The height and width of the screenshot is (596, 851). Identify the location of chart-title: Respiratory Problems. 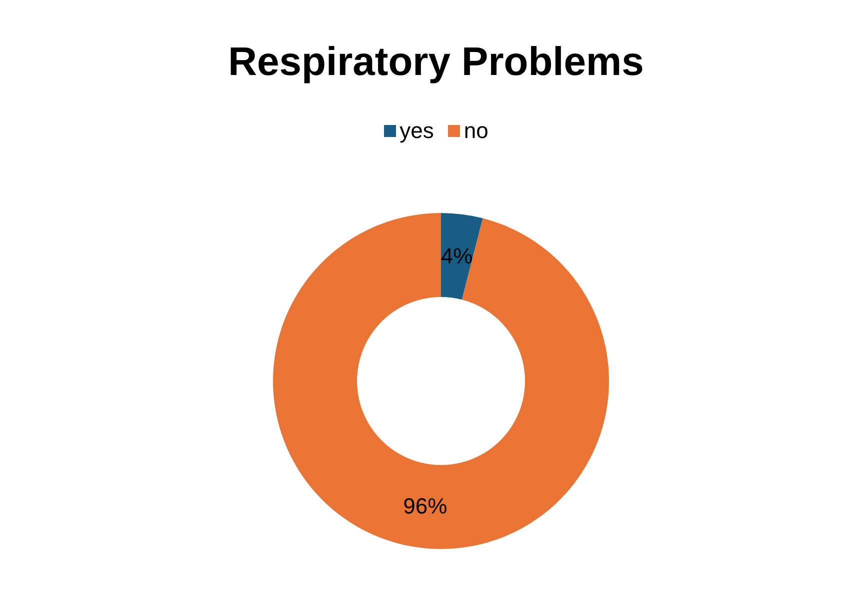
(436, 62).